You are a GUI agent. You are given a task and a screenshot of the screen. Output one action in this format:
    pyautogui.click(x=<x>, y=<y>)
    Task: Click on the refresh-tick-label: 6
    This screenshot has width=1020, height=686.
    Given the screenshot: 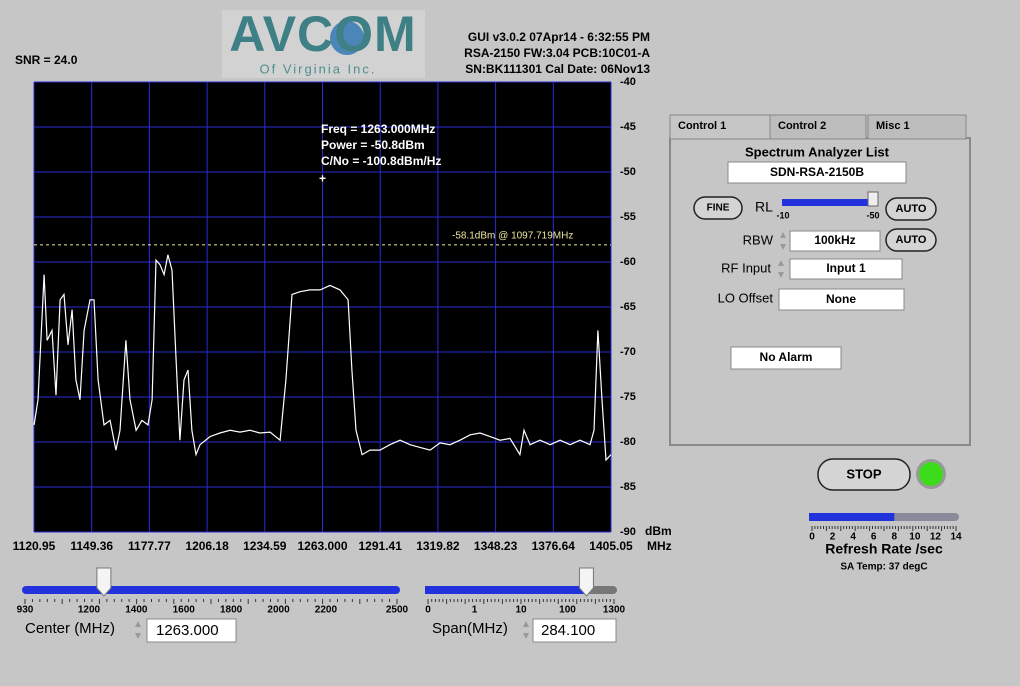 What is the action you would take?
    pyautogui.click(x=874, y=537)
    